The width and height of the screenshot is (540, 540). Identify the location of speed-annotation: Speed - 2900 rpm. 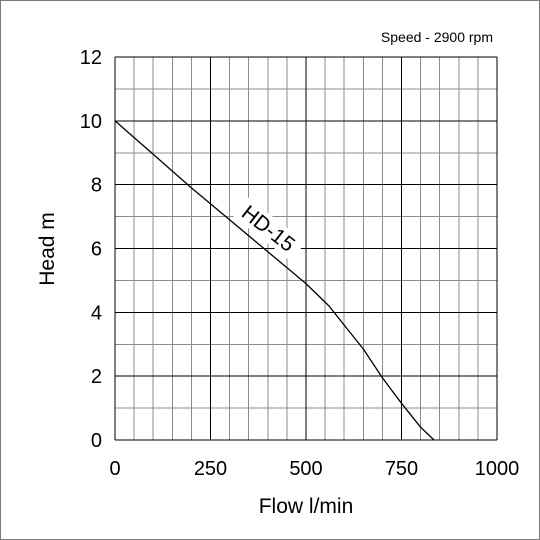
(437, 37).